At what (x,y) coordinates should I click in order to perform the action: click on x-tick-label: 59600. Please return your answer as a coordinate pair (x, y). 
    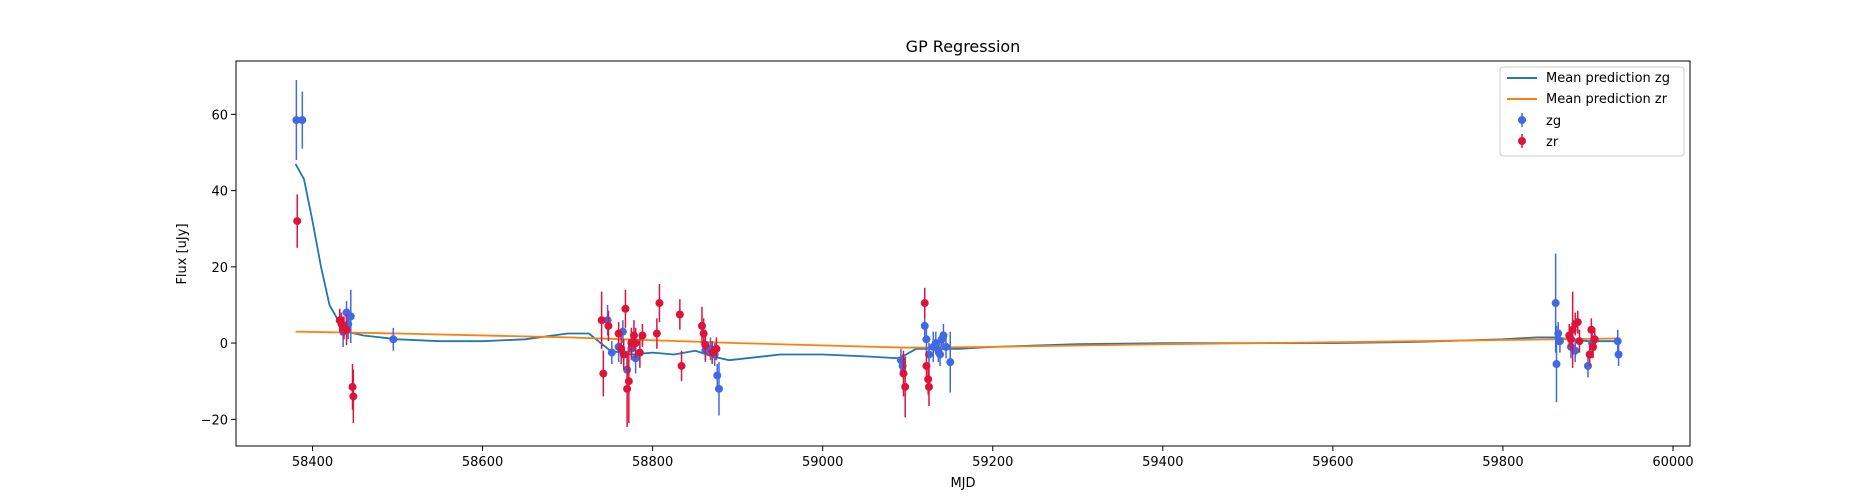
    Looking at the image, I should click on (1332, 462).